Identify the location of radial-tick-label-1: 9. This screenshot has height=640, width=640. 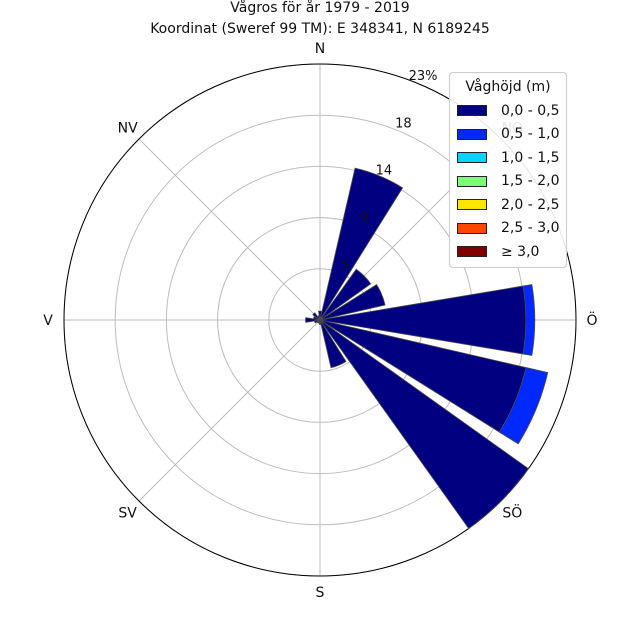
(364, 218).